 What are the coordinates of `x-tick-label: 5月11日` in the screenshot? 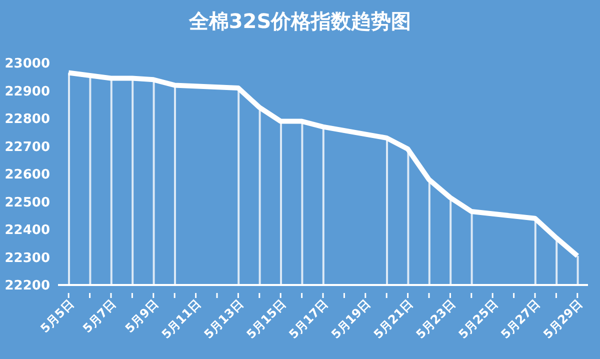 It's located at (181, 319).